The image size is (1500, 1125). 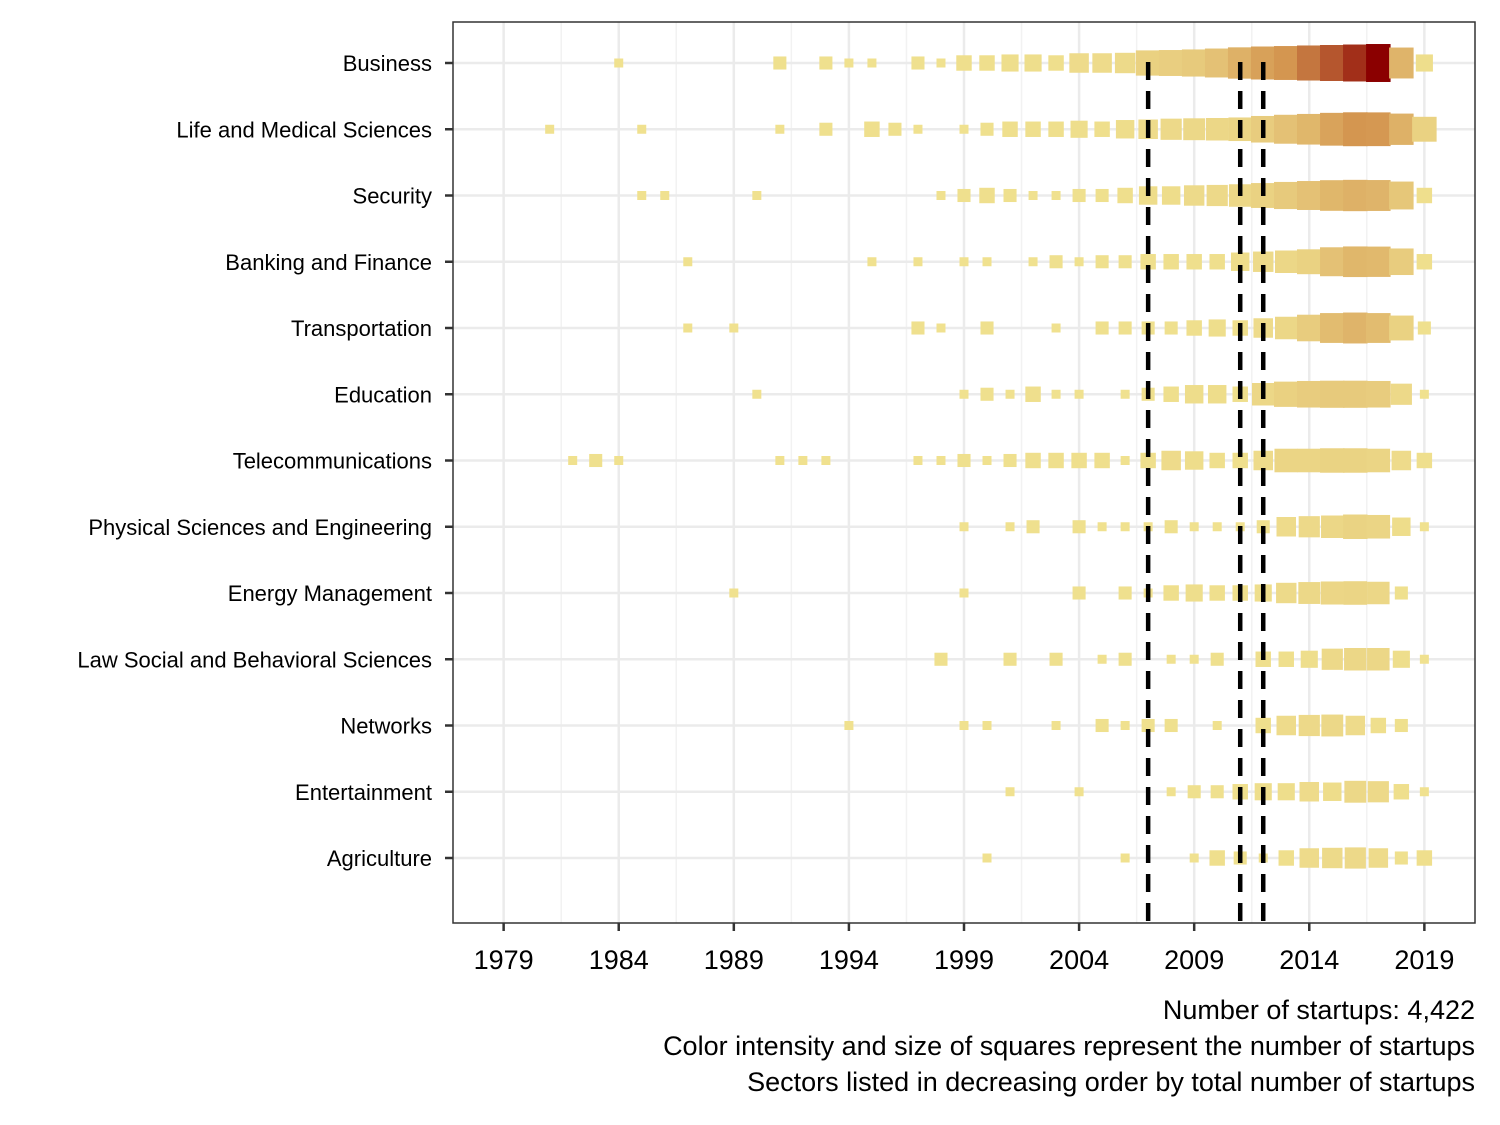 What do you see at coordinates (330, 593) in the screenshot?
I see `y-tick-label: Energy Management` at bounding box center [330, 593].